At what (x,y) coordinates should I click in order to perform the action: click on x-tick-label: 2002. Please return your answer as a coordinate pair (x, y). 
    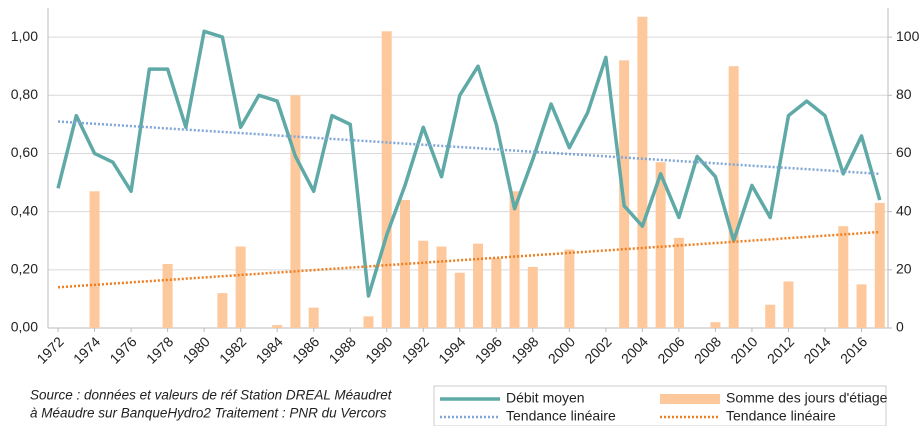
    Looking at the image, I should click on (597, 349).